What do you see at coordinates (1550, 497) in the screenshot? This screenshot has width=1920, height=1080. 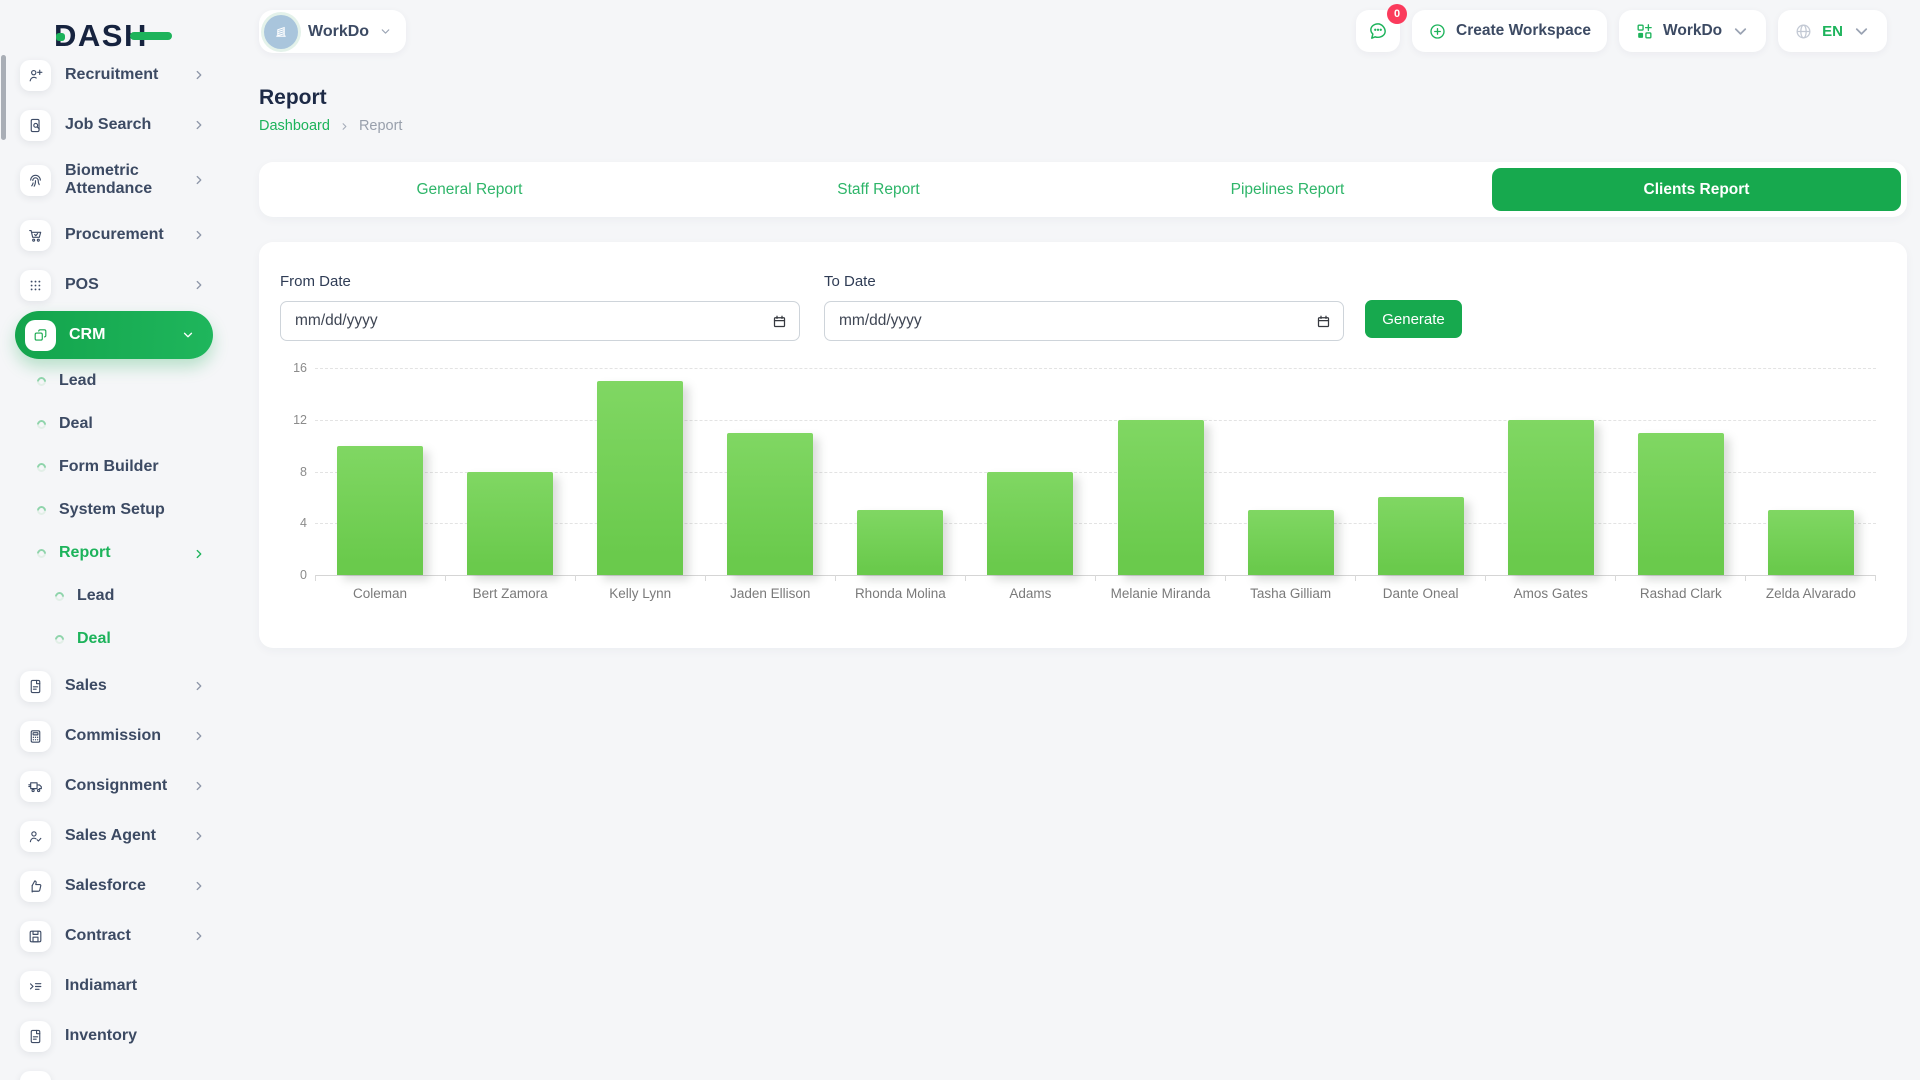 I see `chart-bar-amos-gates` at bounding box center [1550, 497].